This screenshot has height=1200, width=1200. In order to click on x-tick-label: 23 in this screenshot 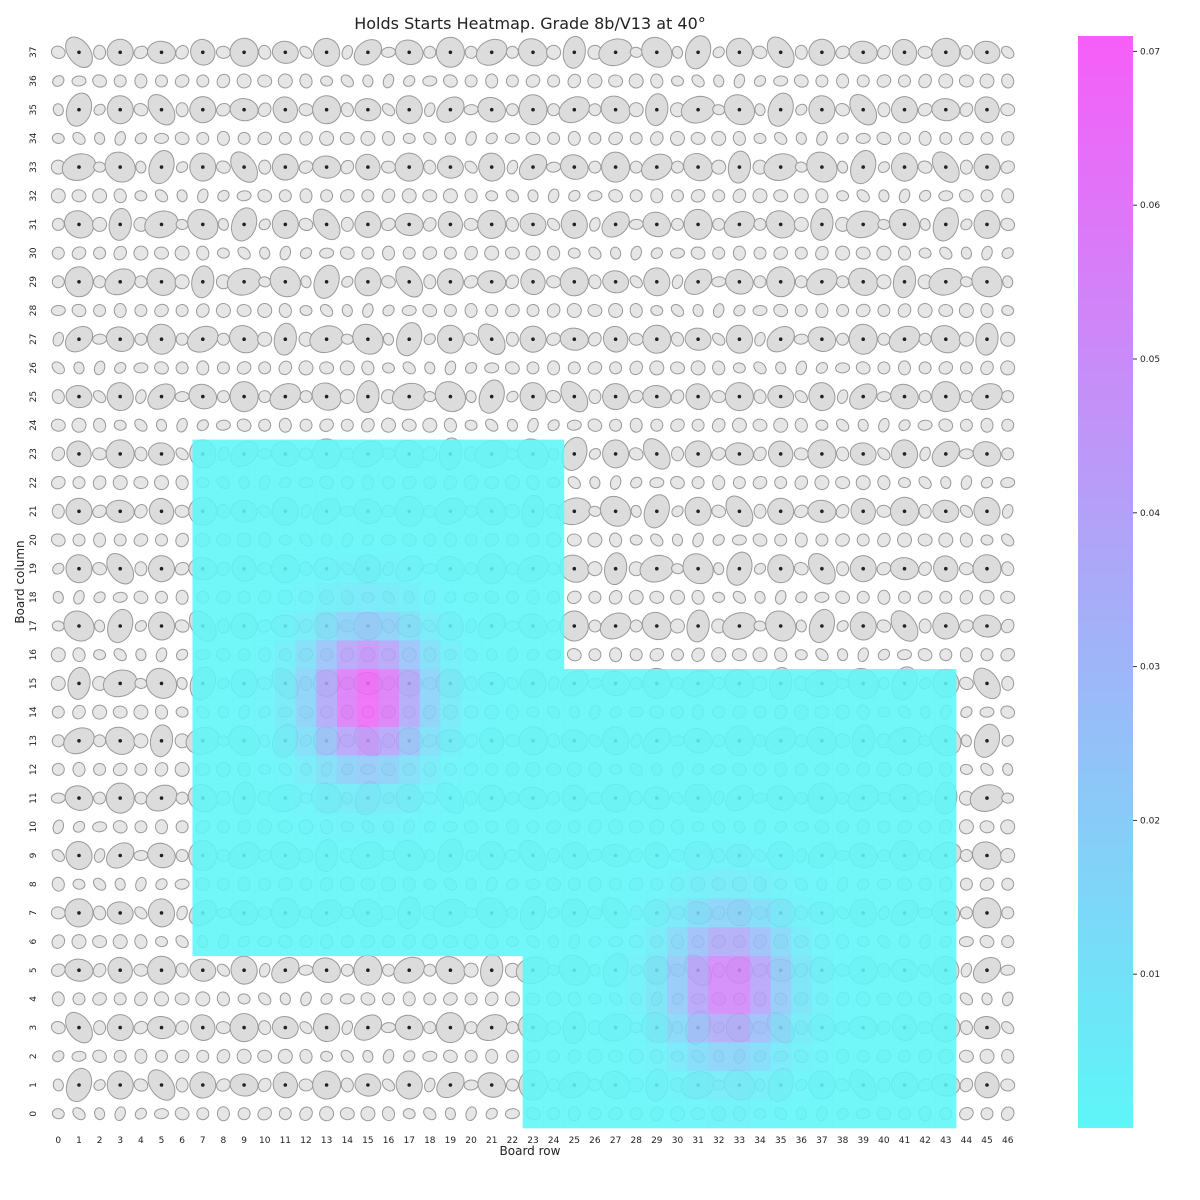, I will do `click(532, 1141)`.